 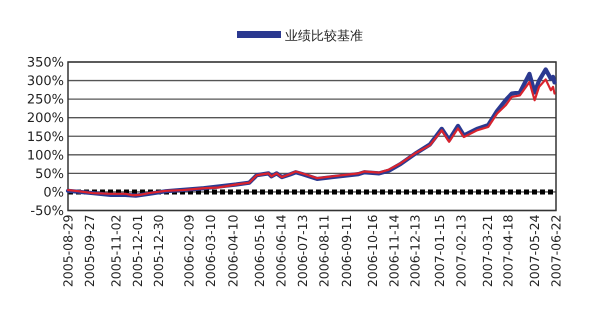 I want to click on y-tick-label: 300%, so click(x=45, y=82).